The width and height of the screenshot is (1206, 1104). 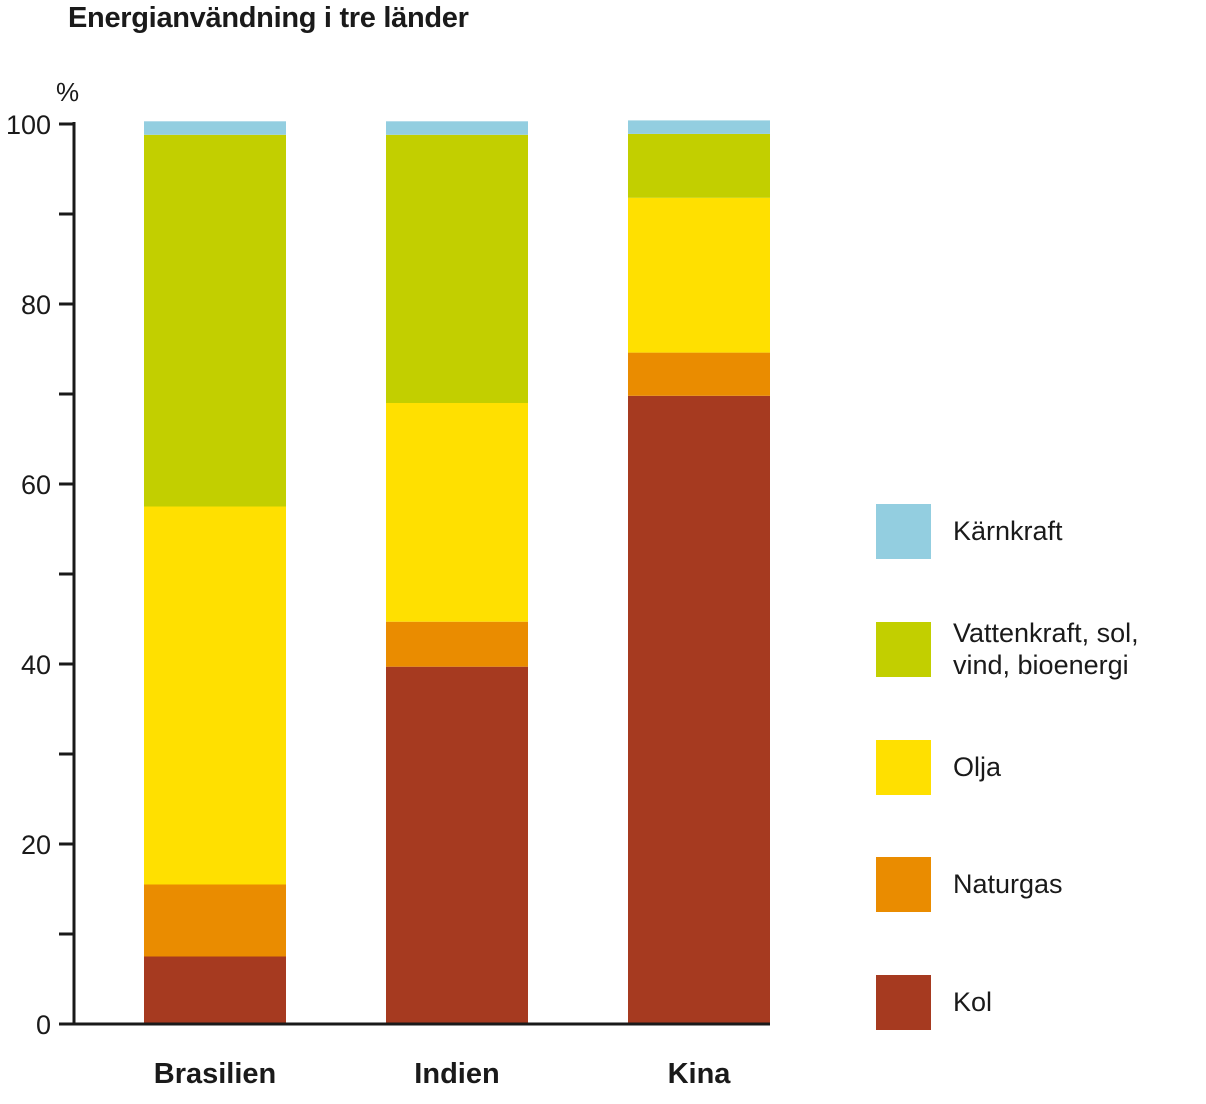 What do you see at coordinates (934, 1002) in the screenshot?
I see `legend-item-kol: Kol` at bounding box center [934, 1002].